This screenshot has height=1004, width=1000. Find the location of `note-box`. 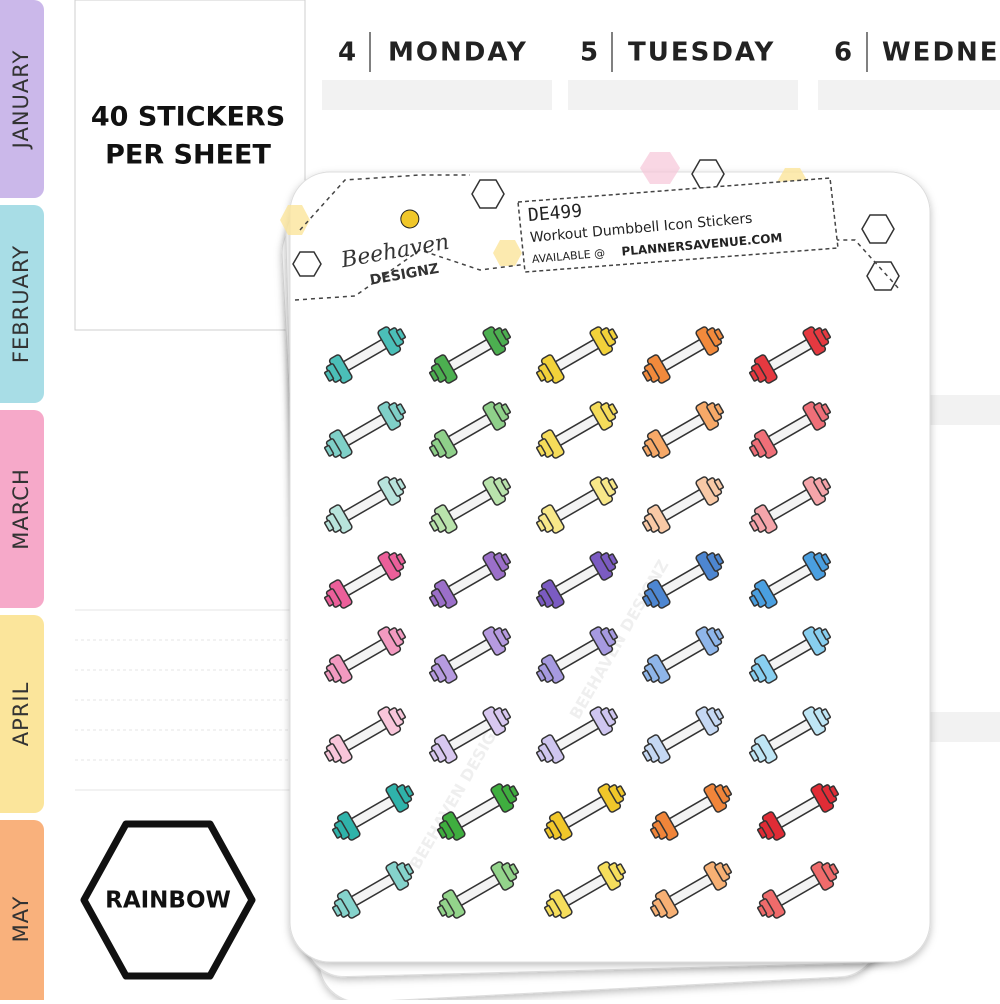

note-box is located at coordinates (190, 165).